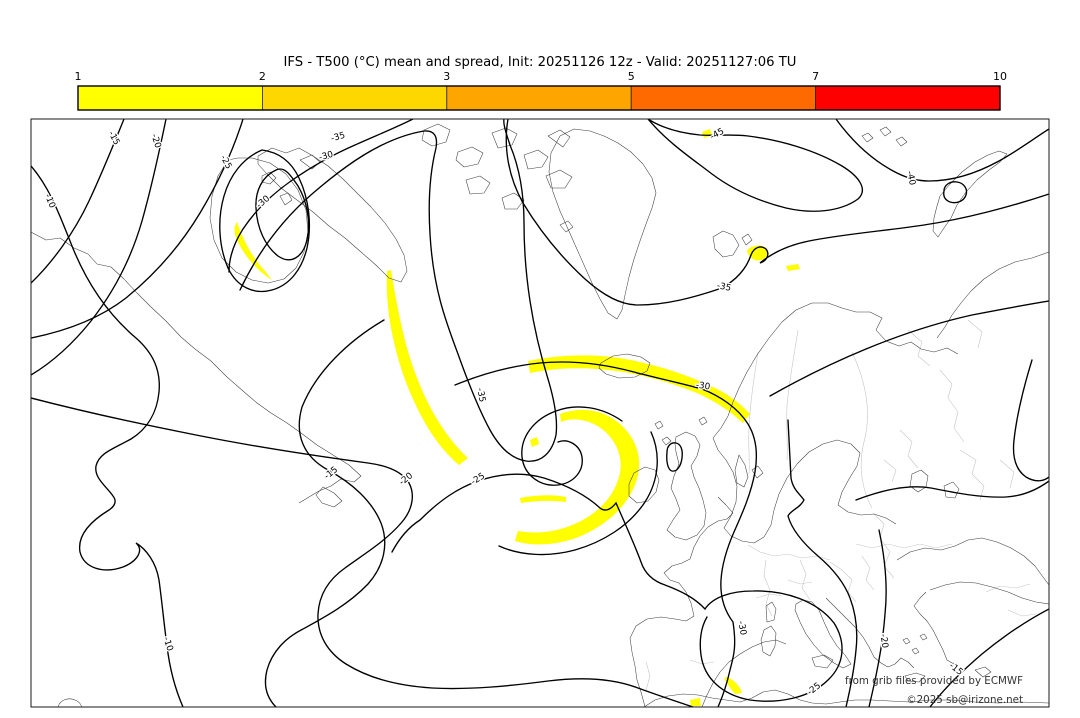  I want to click on spread-colorbar: 1 2 3 5 7 10, so click(541, 90).